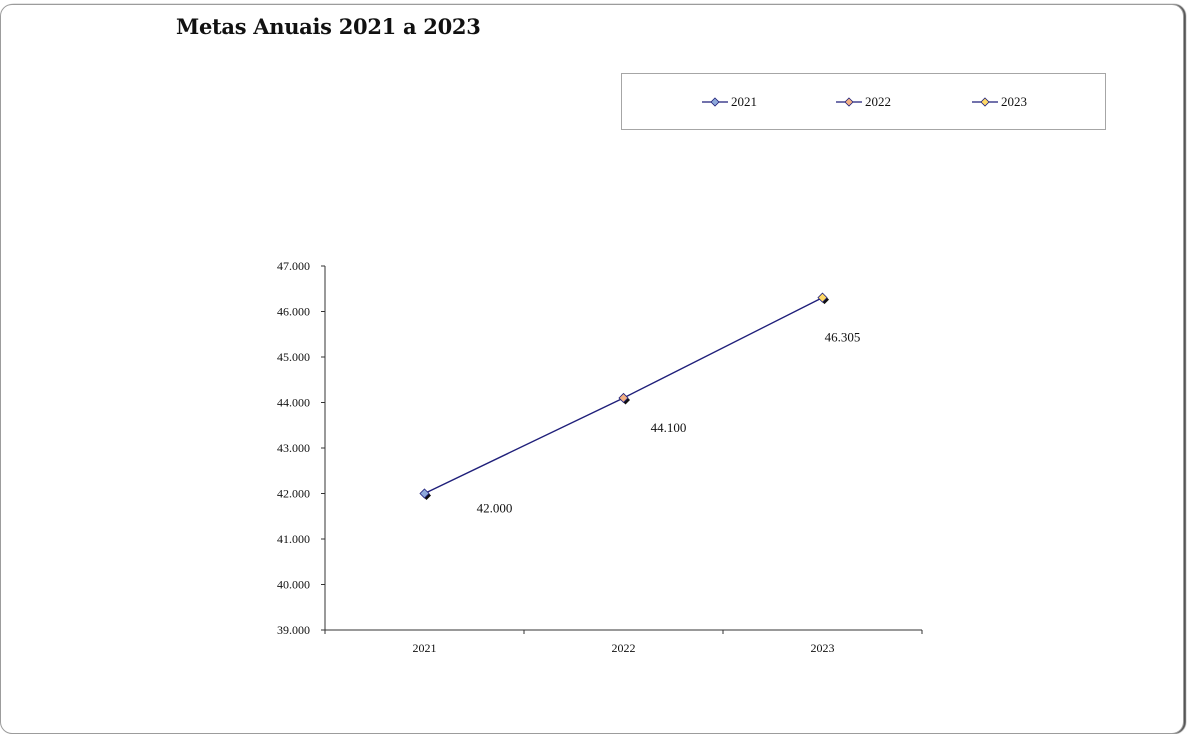  I want to click on y-tick-label: 39.000, so click(293, 630).